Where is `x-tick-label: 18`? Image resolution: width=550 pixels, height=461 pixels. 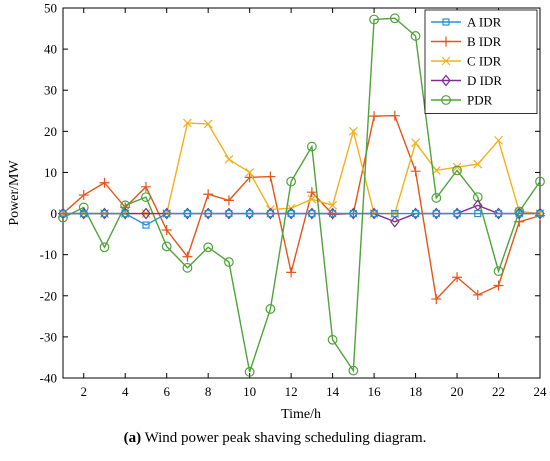 x-tick-label: 18 is located at coordinates (415, 391).